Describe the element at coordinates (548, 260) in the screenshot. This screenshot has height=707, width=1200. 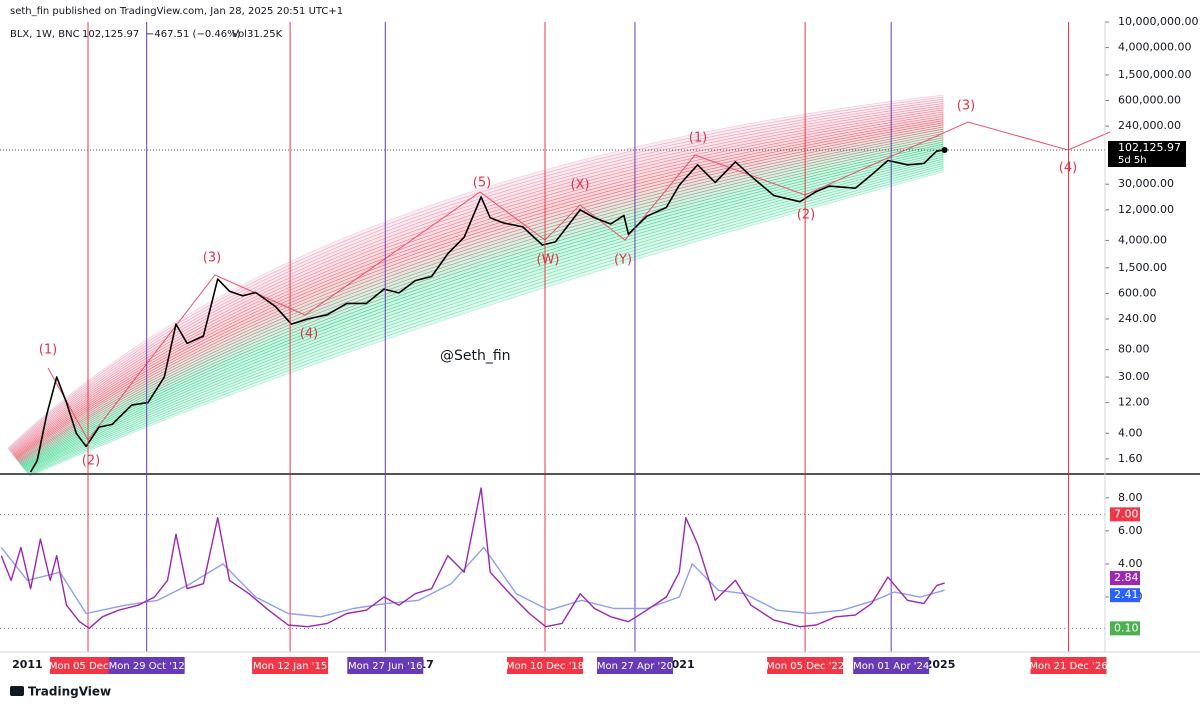
I see `wave-label: (W)` at that location.